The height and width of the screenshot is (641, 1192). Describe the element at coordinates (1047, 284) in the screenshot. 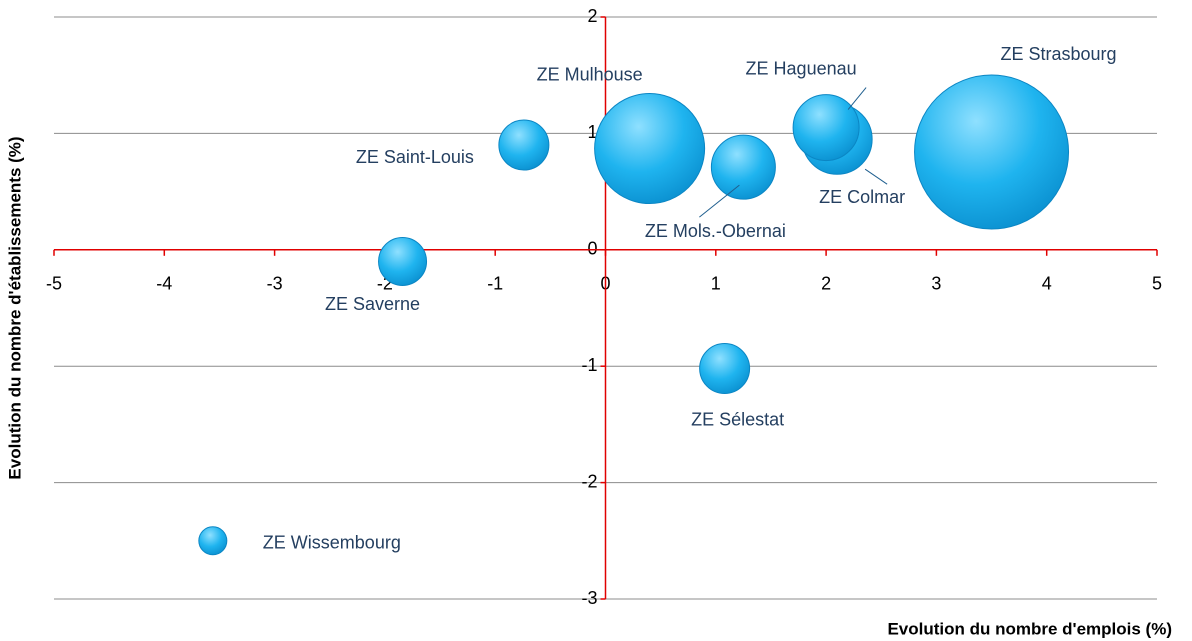

I see `x-tick-label: 4` at that location.